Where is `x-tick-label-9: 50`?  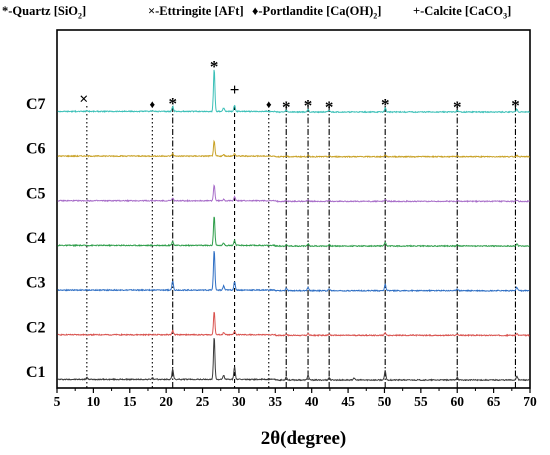
x-tick-label-9: 50 is located at coordinates (385, 401).